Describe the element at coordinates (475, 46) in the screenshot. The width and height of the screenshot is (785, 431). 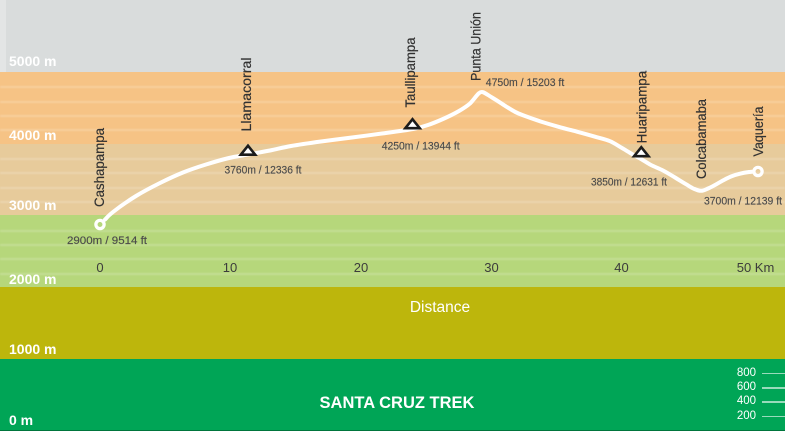
I see `svg-text: Punta Unión` at that location.